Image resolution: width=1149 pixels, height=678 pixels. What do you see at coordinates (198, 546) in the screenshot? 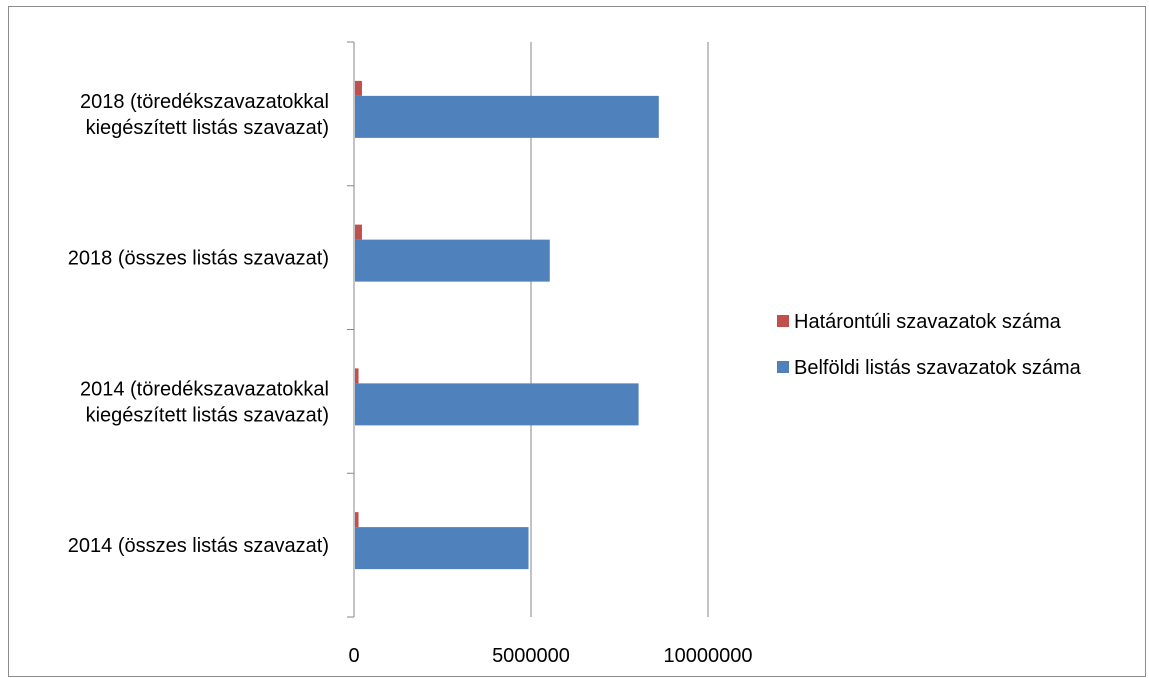
I see `category-label-0: 2014 (összes listás szavazat)` at bounding box center [198, 546].